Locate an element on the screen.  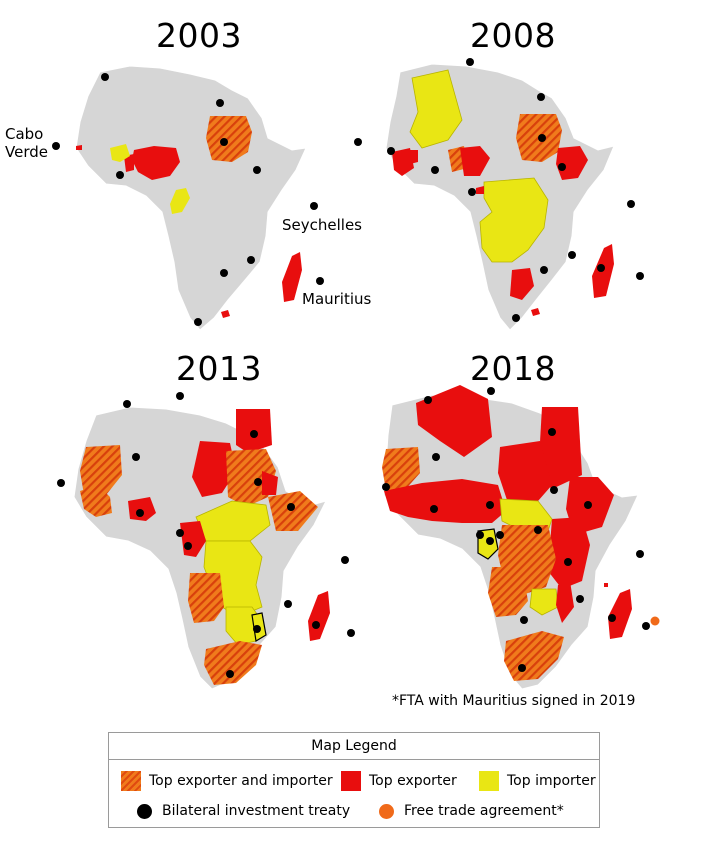
legend-item-bit: Bilateral investment treaty is located at coordinates (243, 811).